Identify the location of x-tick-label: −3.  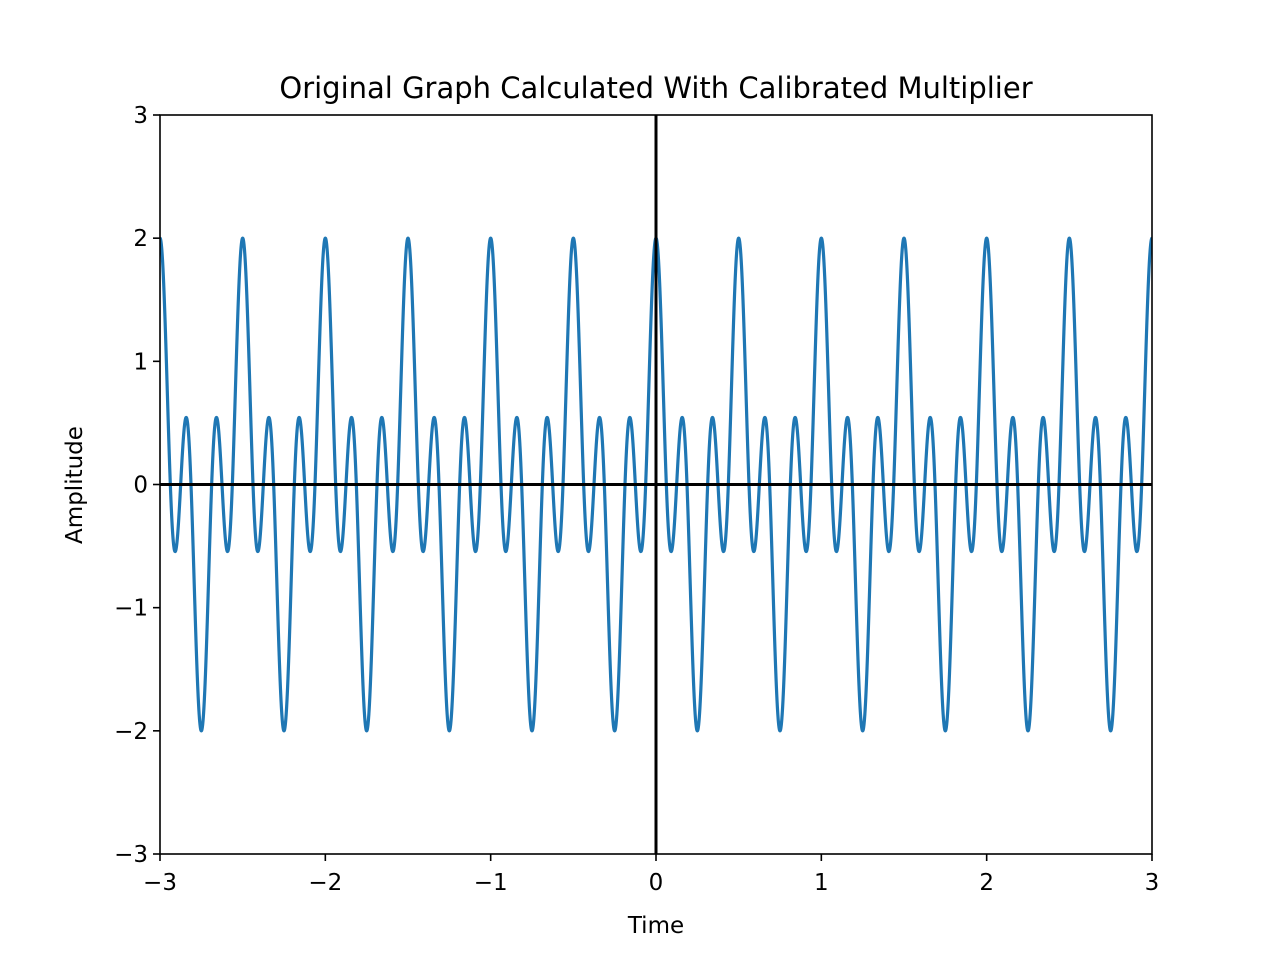
(160, 883).